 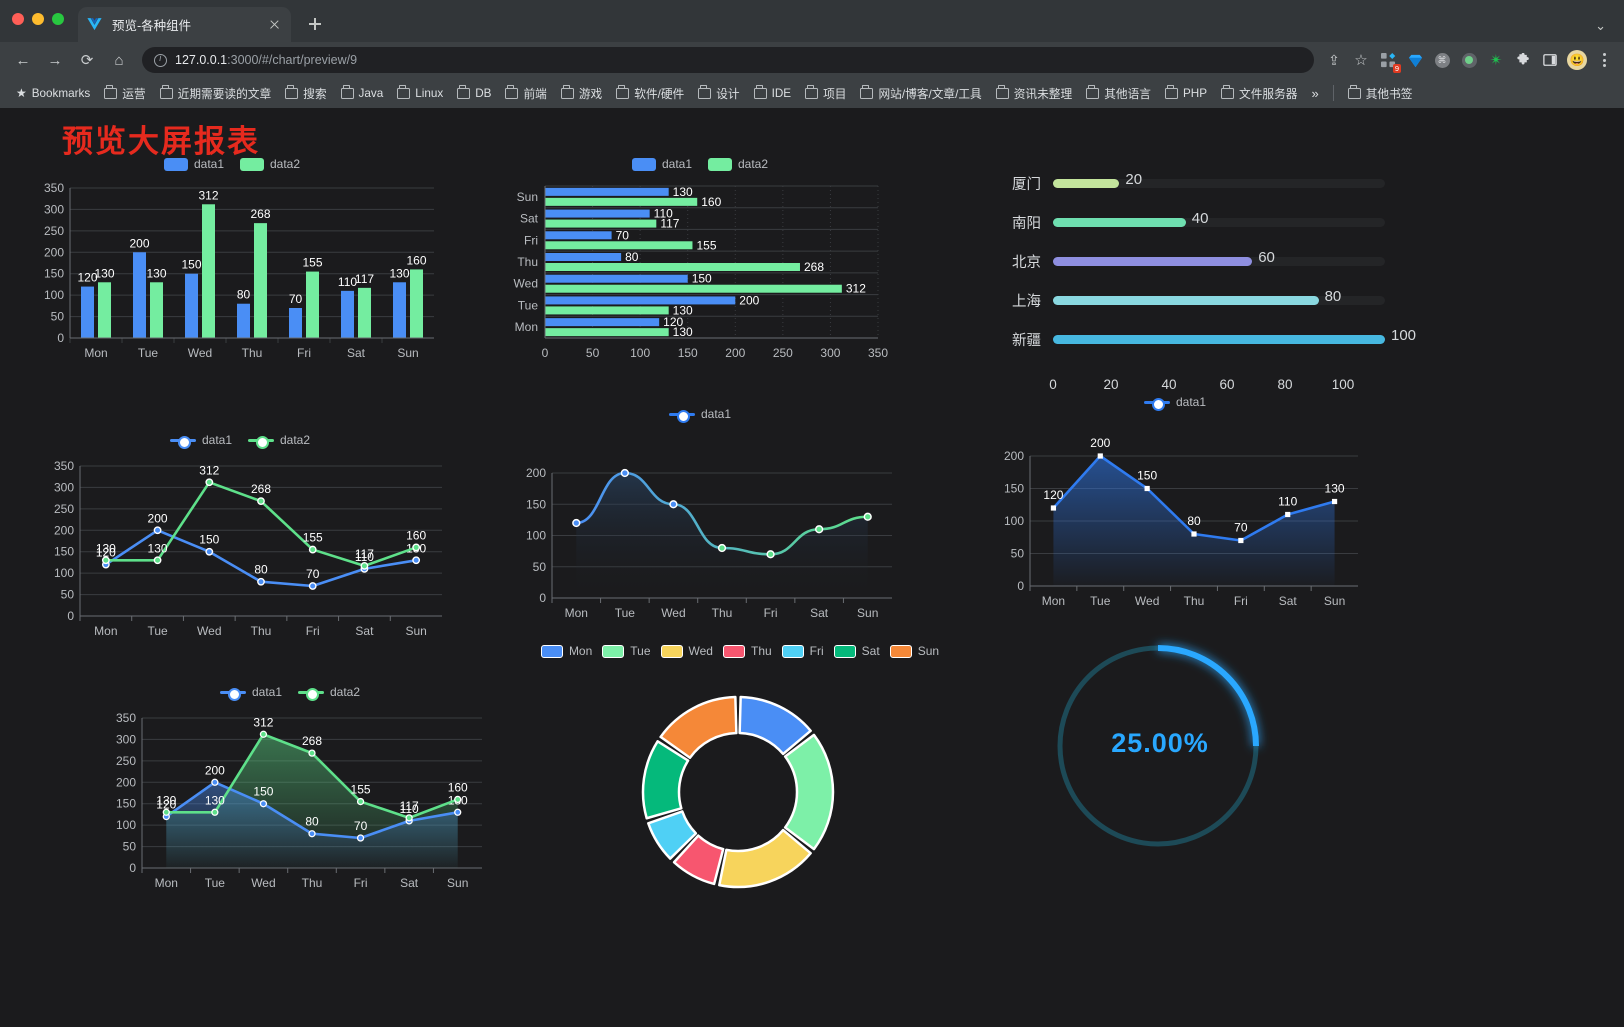 I want to click on svg-text: 110, so click(x=663, y=214).